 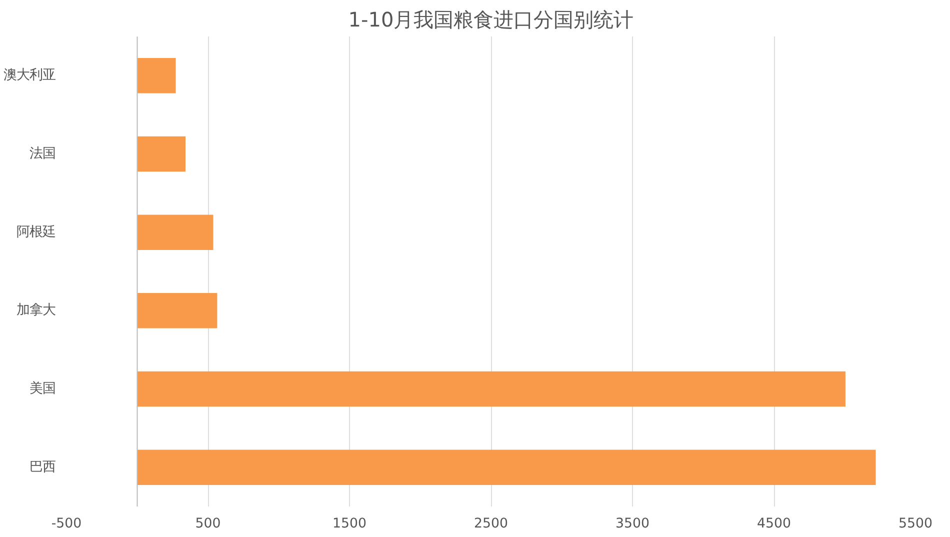 I want to click on x-tick-label: 500, so click(x=208, y=524).